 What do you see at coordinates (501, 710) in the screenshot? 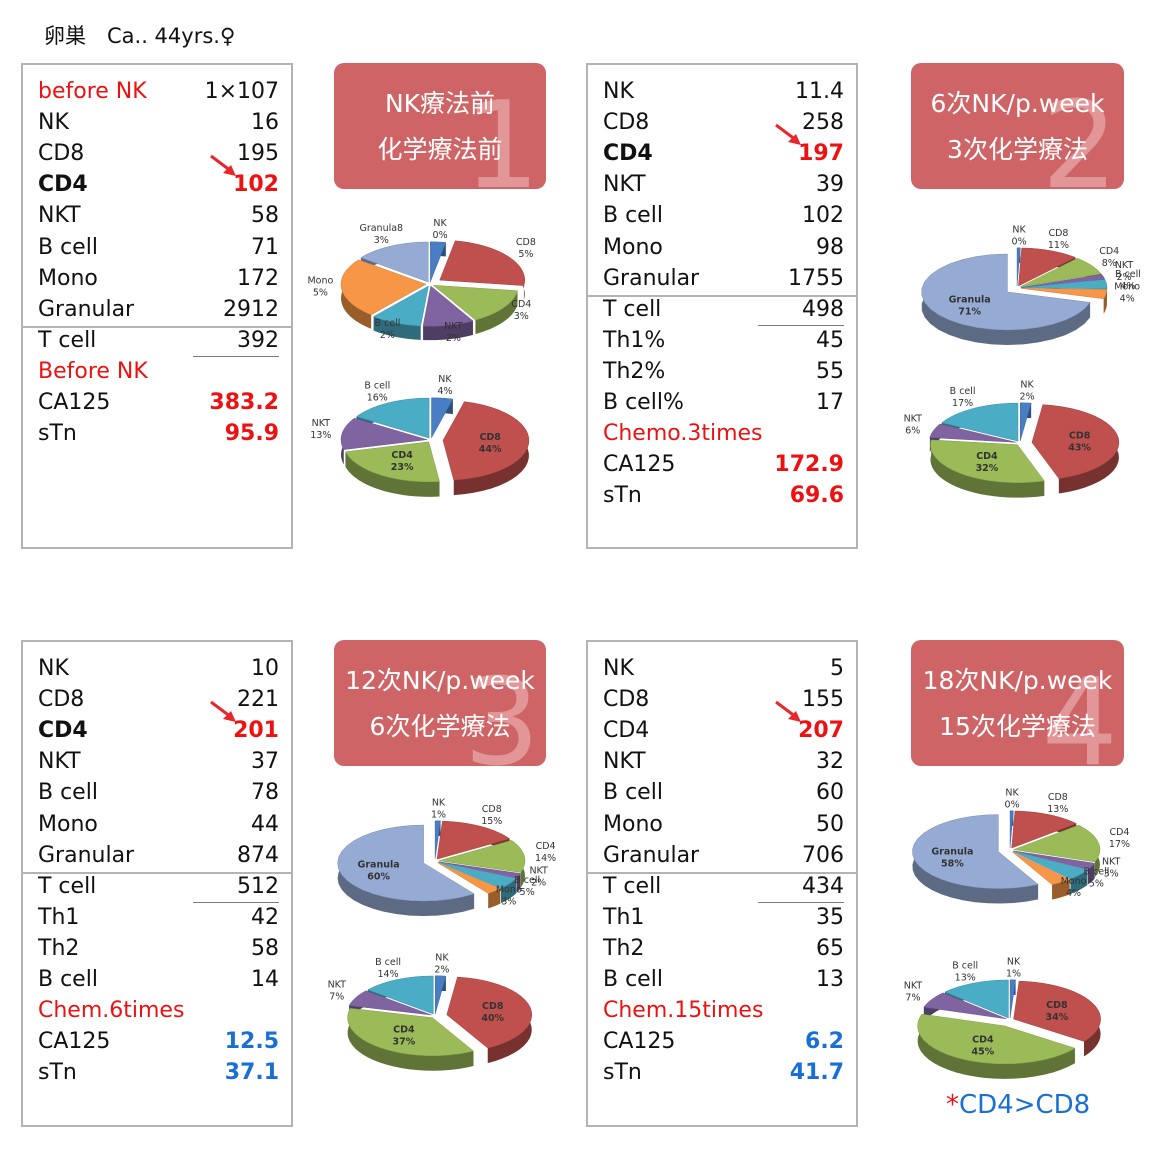
I see `stage-number: 3` at bounding box center [501, 710].